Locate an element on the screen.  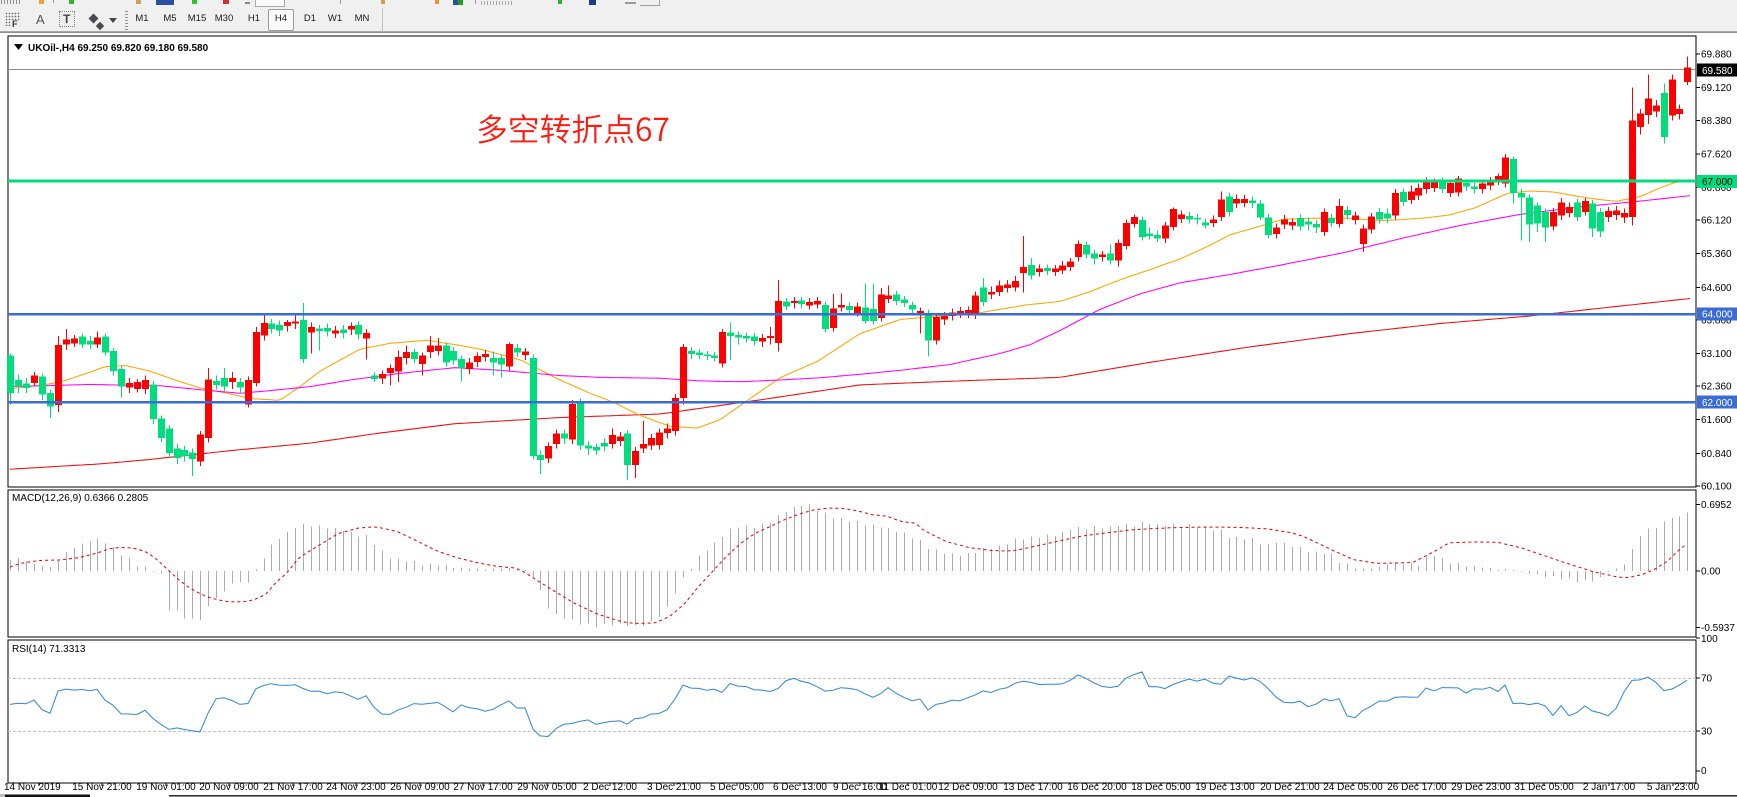
svg-text: 67.000 is located at coordinates (1717, 182).